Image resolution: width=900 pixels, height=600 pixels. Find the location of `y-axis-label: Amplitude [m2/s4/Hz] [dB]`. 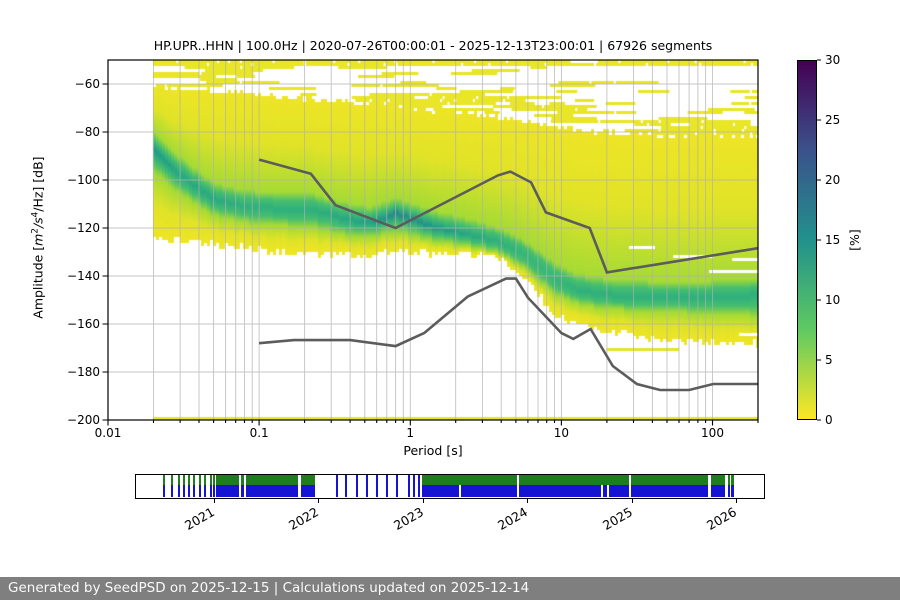

y-axis-label: Amplitude [m2/s4/Hz] [dB] is located at coordinates (38, 237).